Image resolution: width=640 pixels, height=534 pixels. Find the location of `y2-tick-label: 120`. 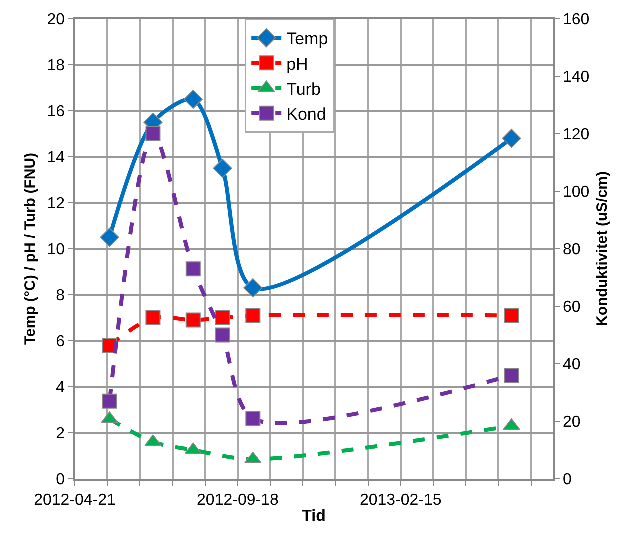

y2-tick-label: 120 is located at coordinates (576, 135).